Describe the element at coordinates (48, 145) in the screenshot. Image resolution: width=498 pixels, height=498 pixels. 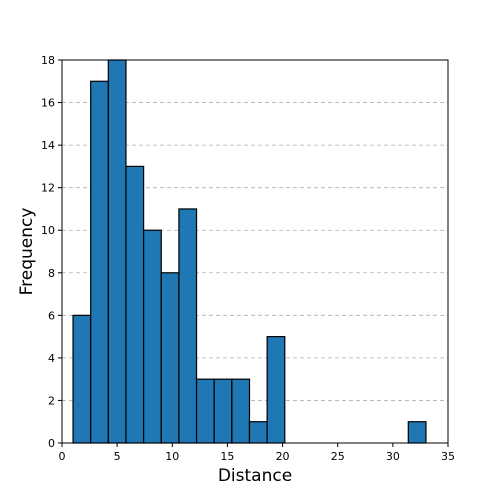
I see `y-tick-label-14: 14` at that location.